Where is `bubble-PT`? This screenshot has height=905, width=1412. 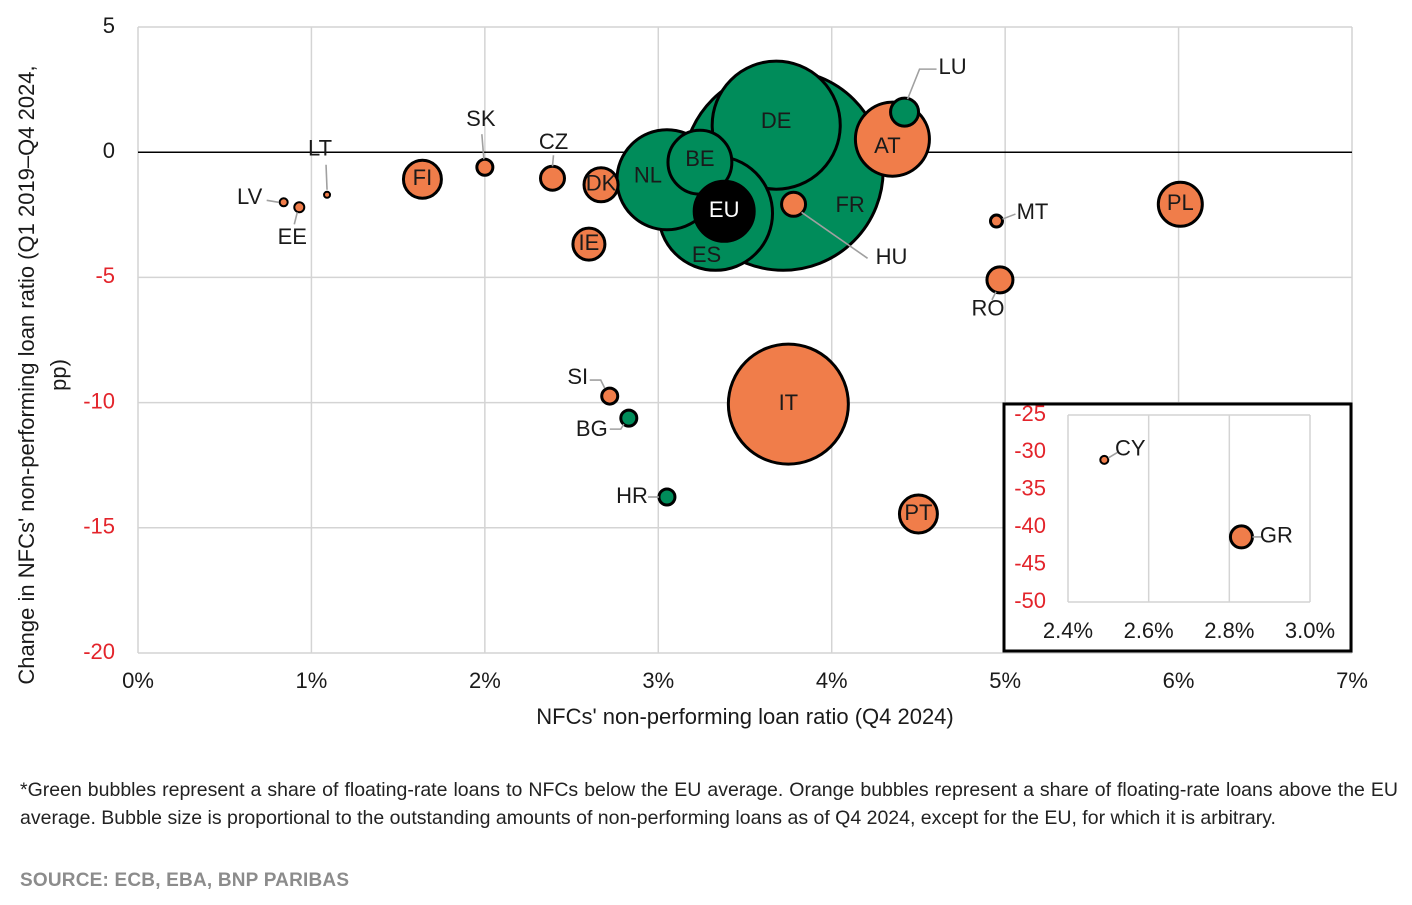 bubble-PT is located at coordinates (918, 514).